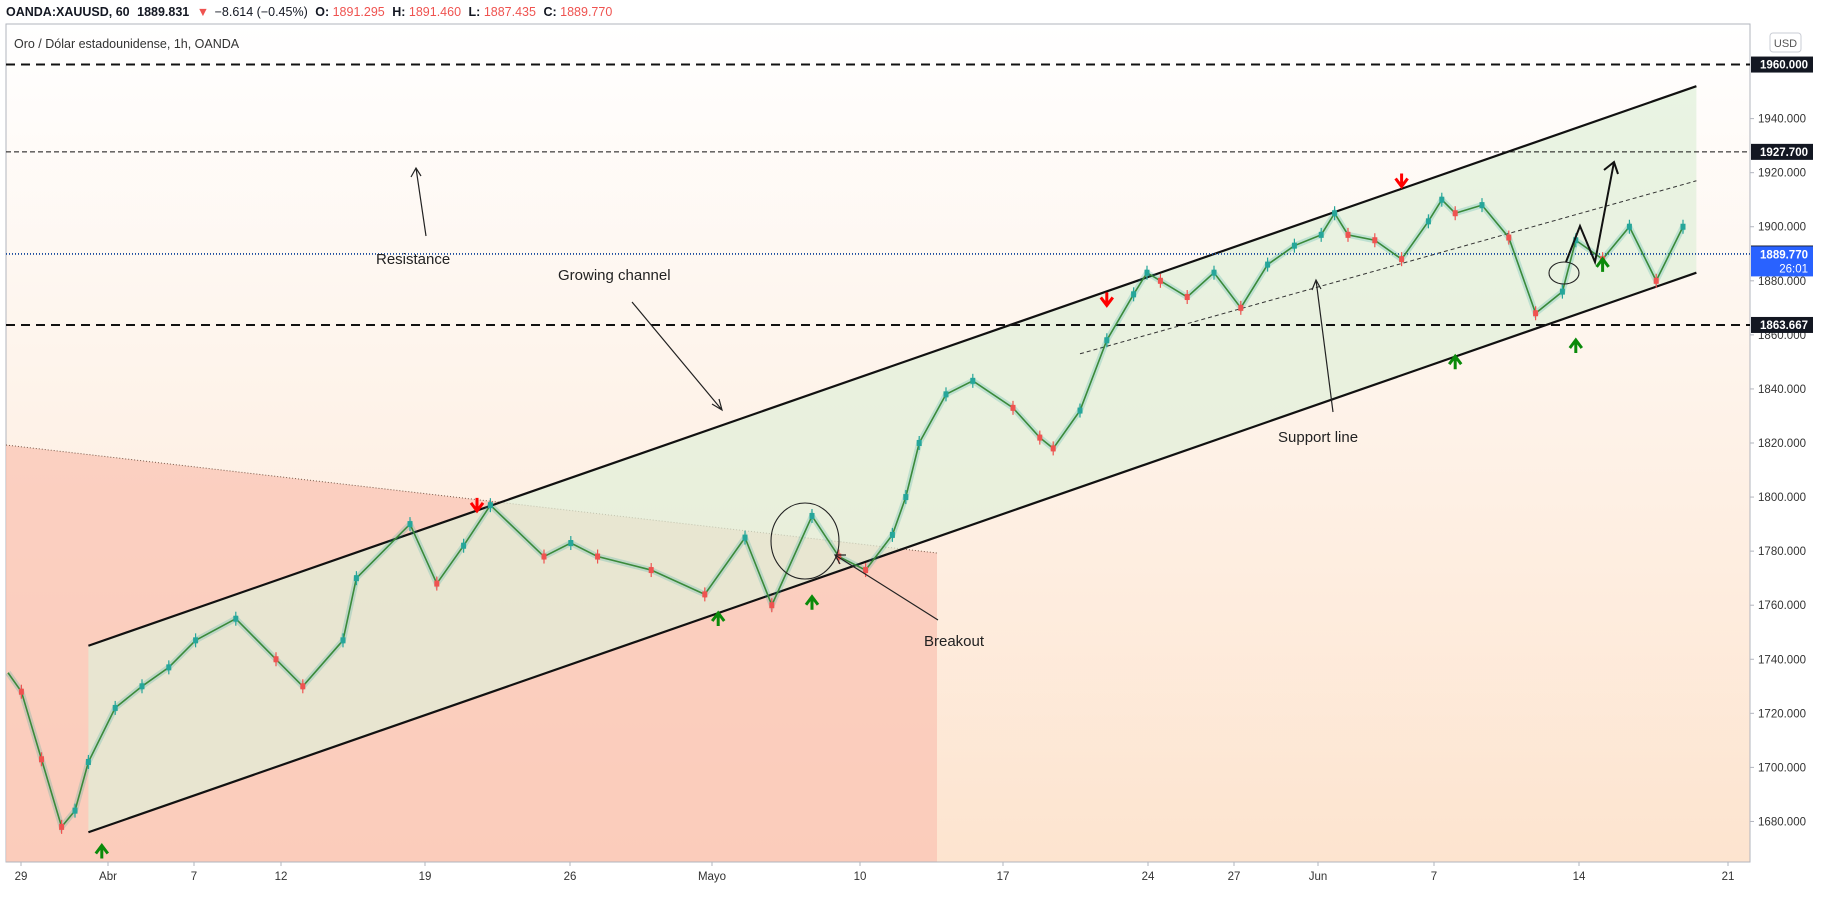 The image size is (1828, 898). What do you see at coordinates (1728, 877) in the screenshot?
I see `x-tick-label: 21` at bounding box center [1728, 877].